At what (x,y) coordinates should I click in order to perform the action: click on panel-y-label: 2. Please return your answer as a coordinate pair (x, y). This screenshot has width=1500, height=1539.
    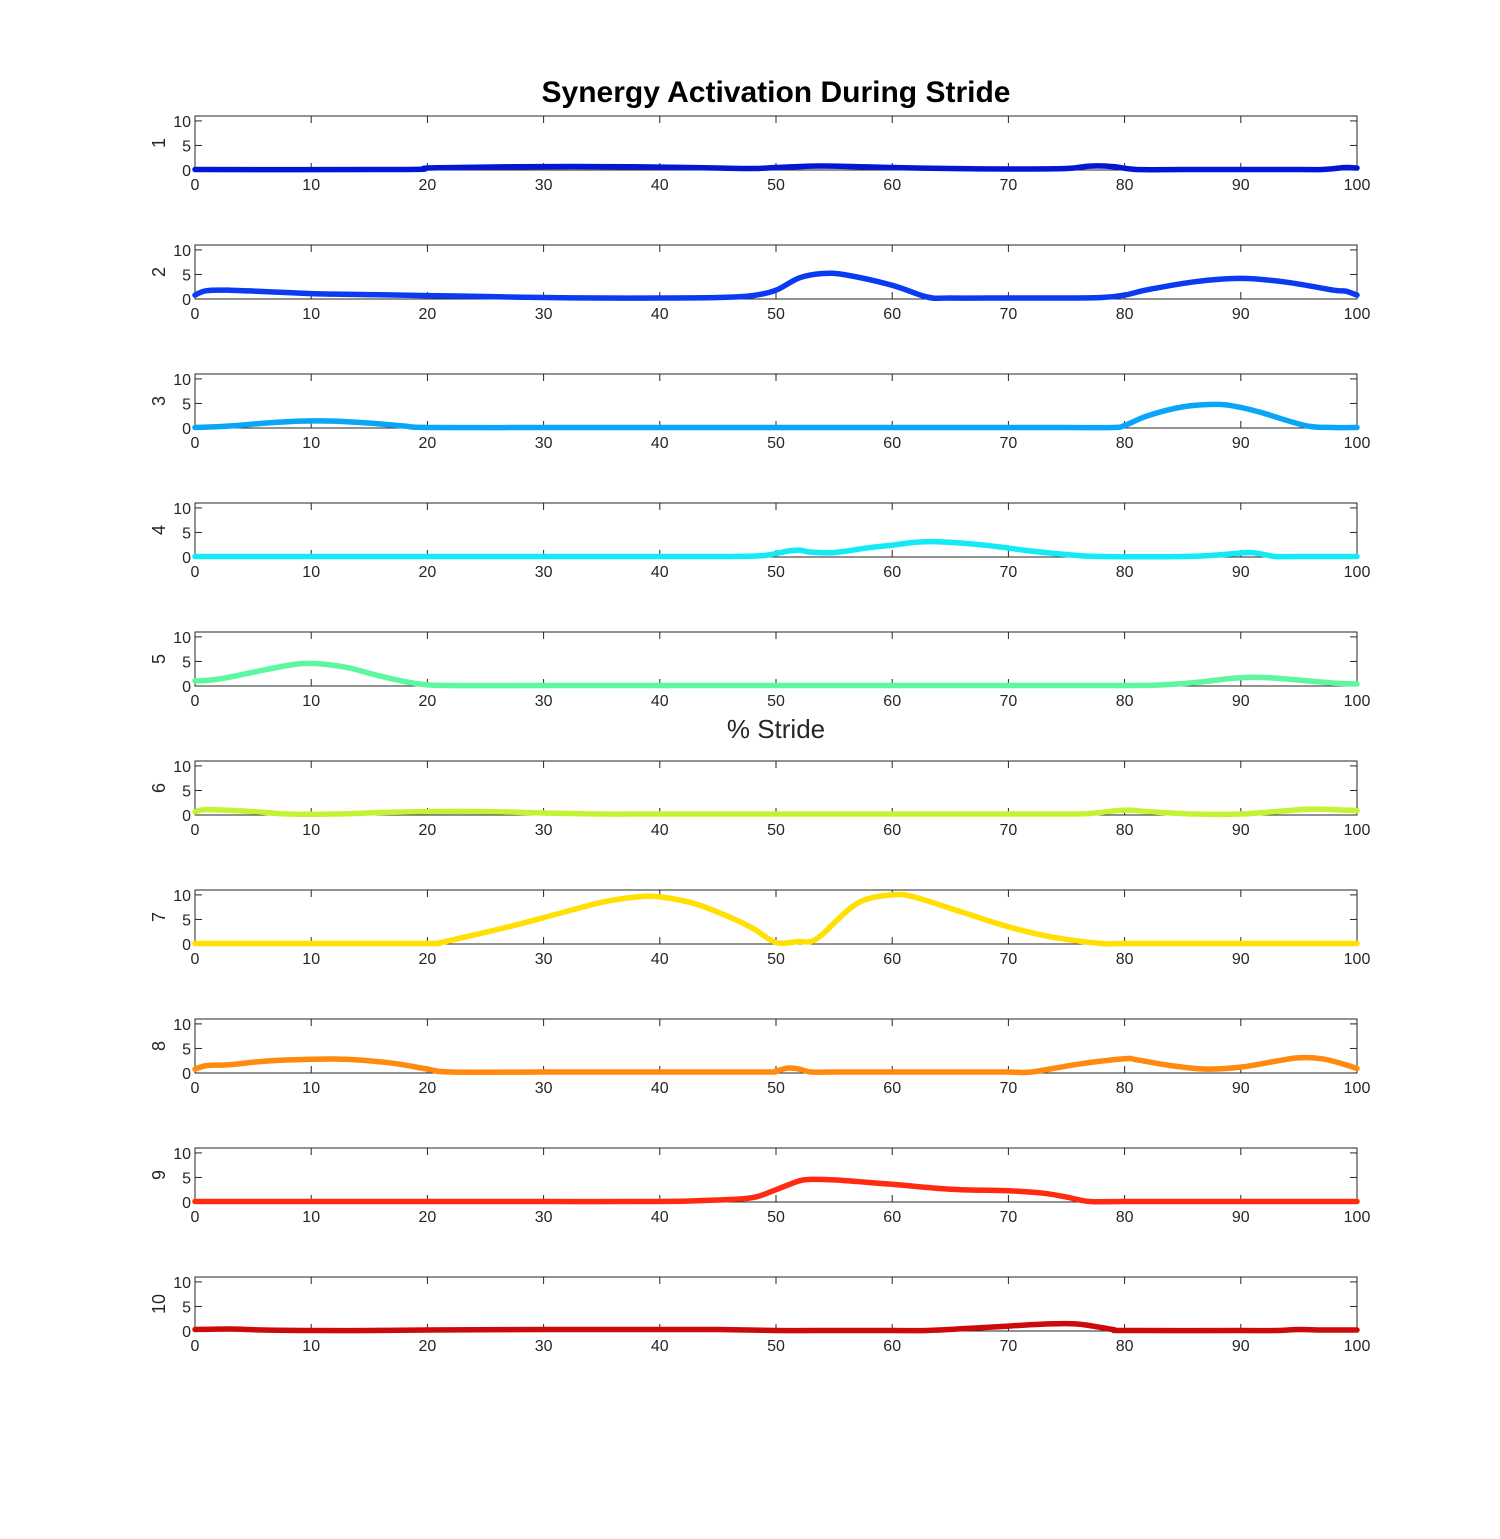
    Looking at the image, I should click on (159, 272).